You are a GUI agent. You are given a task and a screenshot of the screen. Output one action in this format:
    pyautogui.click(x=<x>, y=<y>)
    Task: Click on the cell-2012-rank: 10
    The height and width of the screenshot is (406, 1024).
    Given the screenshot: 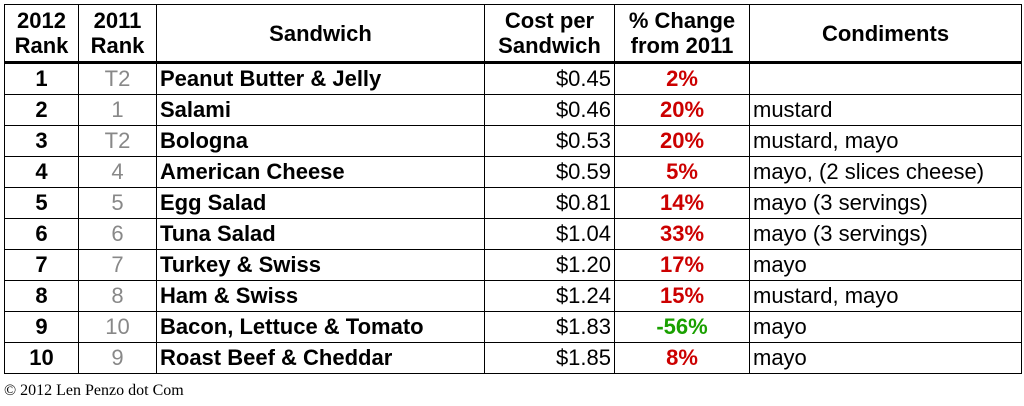 What is the action you would take?
    pyautogui.click(x=41, y=358)
    